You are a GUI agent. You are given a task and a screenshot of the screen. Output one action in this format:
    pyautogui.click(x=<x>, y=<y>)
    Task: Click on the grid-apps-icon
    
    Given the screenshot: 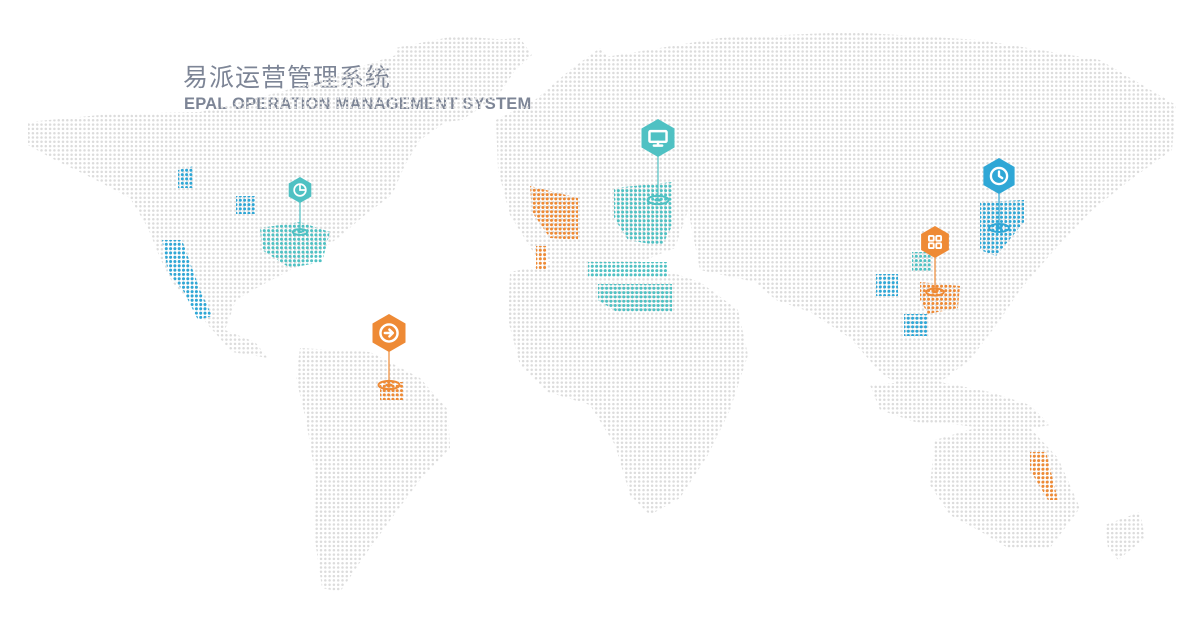 What is the action you would take?
    pyautogui.click(x=935, y=242)
    